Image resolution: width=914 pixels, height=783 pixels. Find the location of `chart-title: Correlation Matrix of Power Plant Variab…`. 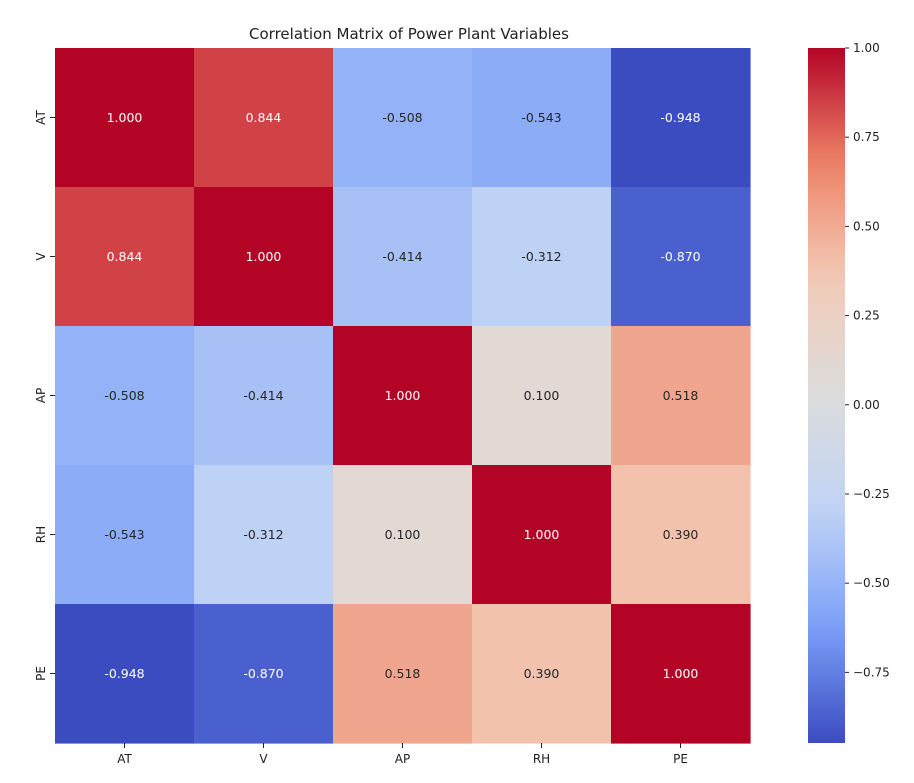

chart-title: Correlation Matrix of Power Plant Variab… is located at coordinates (409, 34).